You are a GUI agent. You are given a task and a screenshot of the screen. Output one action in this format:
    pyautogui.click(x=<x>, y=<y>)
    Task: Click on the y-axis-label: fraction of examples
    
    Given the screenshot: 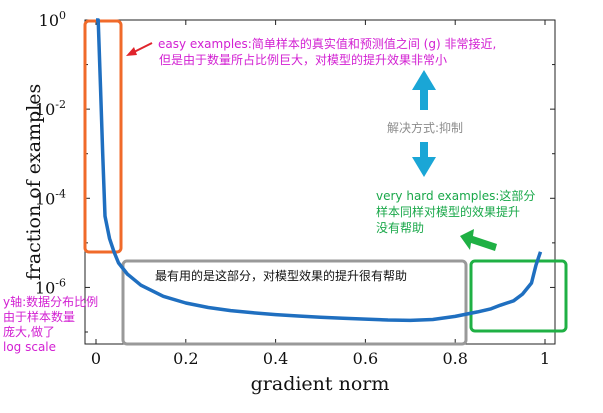 What is the action you would take?
    pyautogui.click(x=34, y=182)
    